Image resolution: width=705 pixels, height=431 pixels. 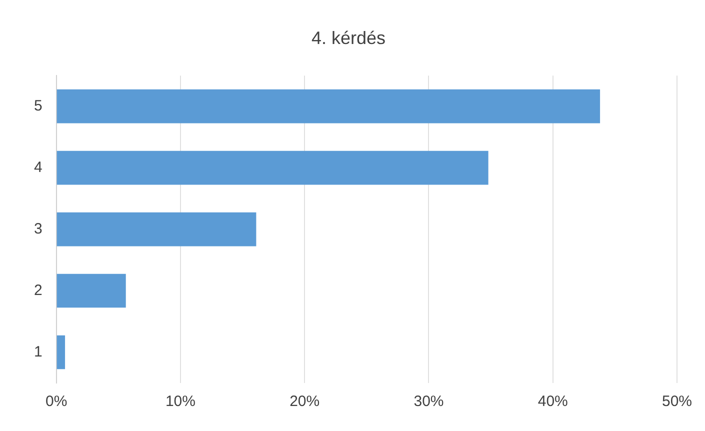 I want to click on x-tick-label: 50%, so click(x=677, y=401).